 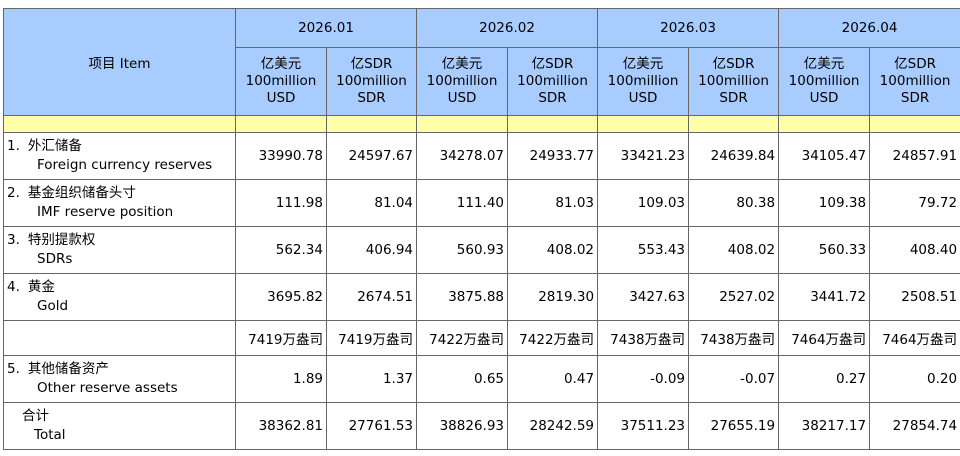 I want to click on month-header: 2026.02, so click(x=507, y=28).